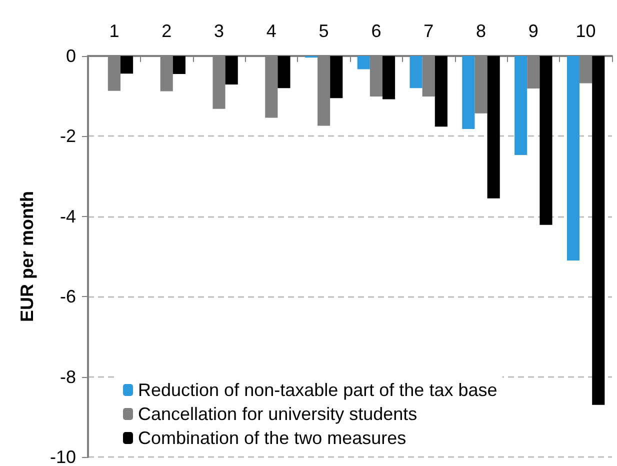 The width and height of the screenshot is (617, 466). What do you see at coordinates (68, 376) in the screenshot?
I see `y-tick-label: -8` at bounding box center [68, 376].